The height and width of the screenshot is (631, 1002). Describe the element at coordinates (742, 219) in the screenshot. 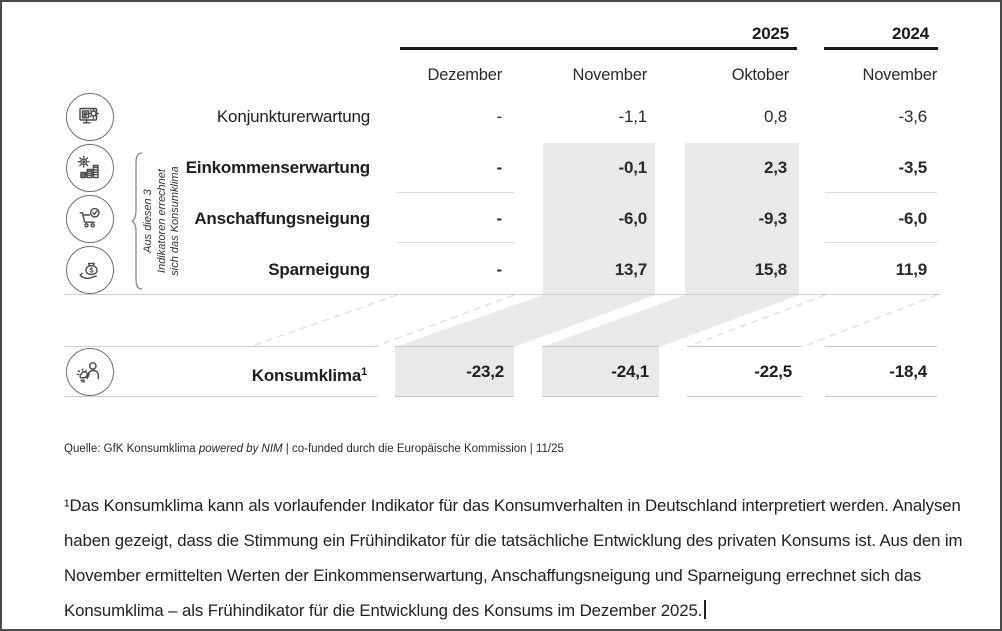

I see `highlight-band-oktober` at that location.